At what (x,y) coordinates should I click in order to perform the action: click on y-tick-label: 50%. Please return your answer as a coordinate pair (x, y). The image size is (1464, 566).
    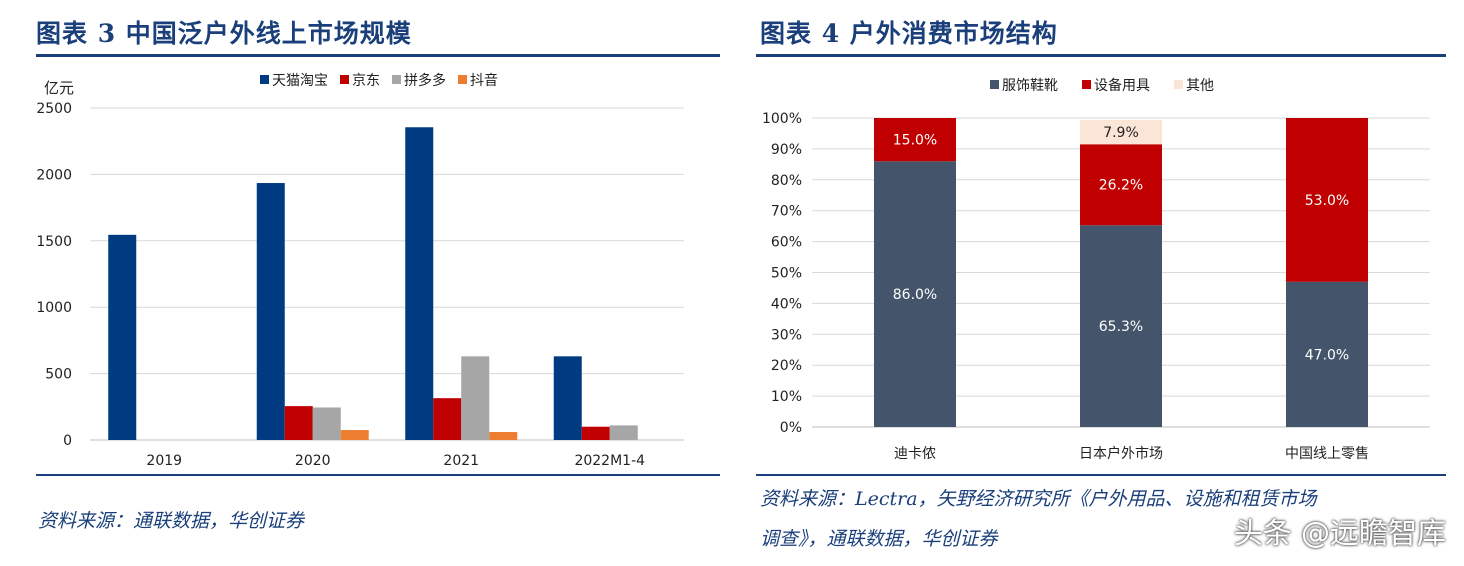
    Looking at the image, I should click on (786, 274).